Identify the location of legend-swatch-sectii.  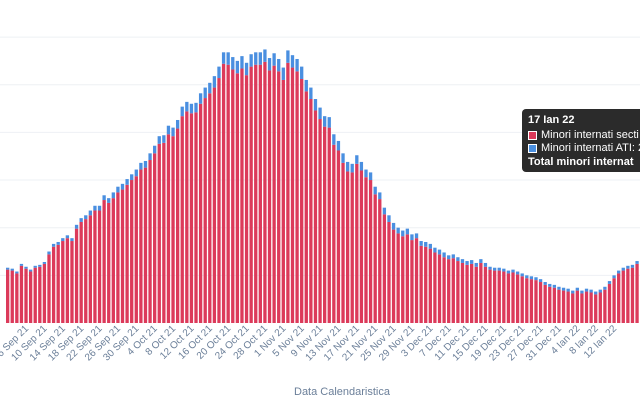
(532, 135).